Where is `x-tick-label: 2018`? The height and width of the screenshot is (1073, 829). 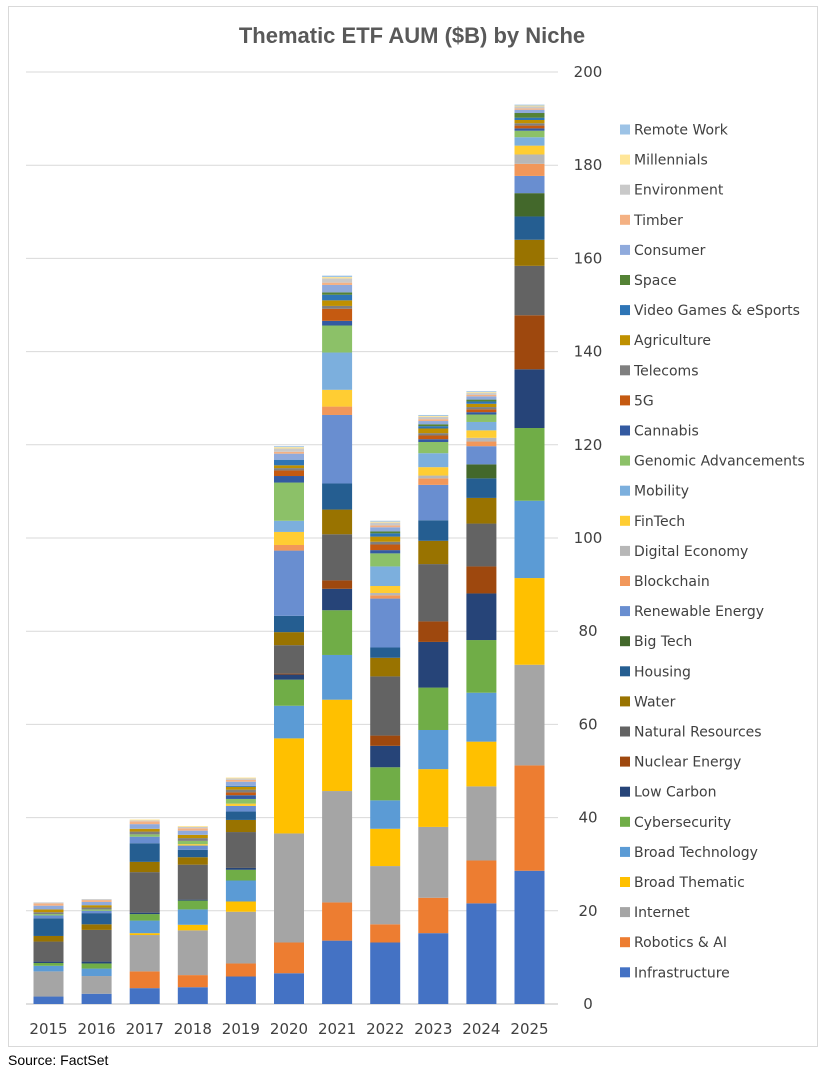 x-tick-label: 2018 is located at coordinates (193, 1029).